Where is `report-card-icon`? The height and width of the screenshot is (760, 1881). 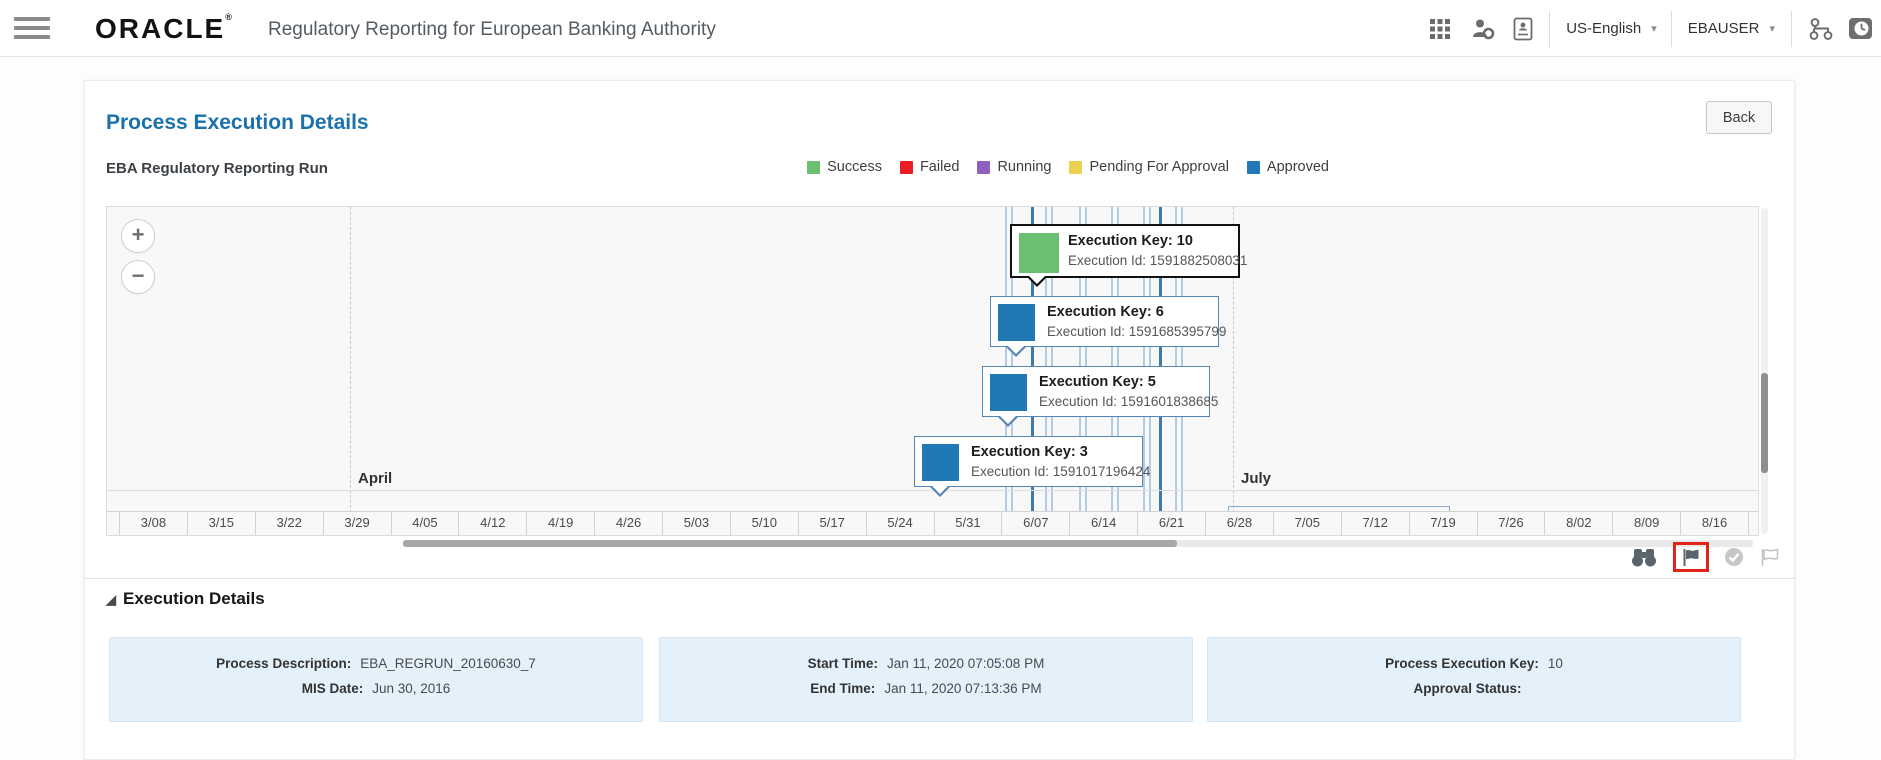
report-card-icon is located at coordinates (1523, 29).